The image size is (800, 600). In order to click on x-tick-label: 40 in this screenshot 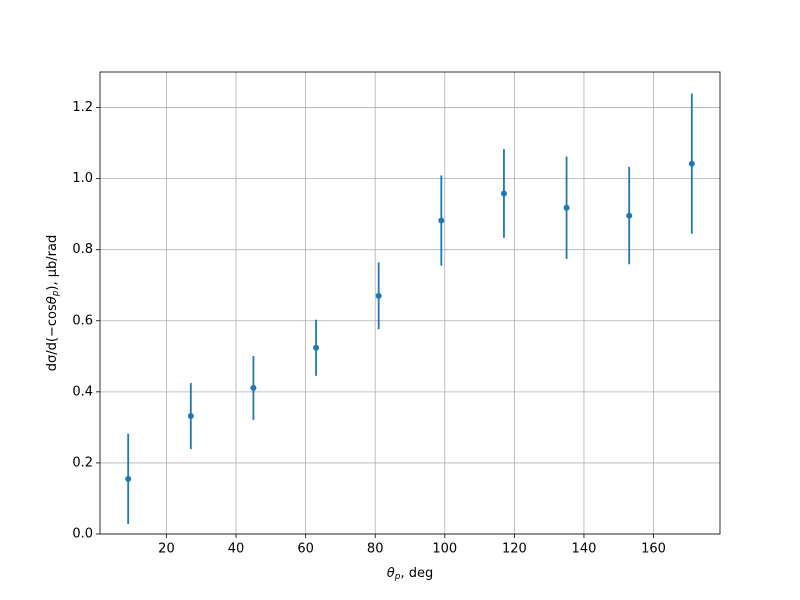, I will do `click(236, 549)`.